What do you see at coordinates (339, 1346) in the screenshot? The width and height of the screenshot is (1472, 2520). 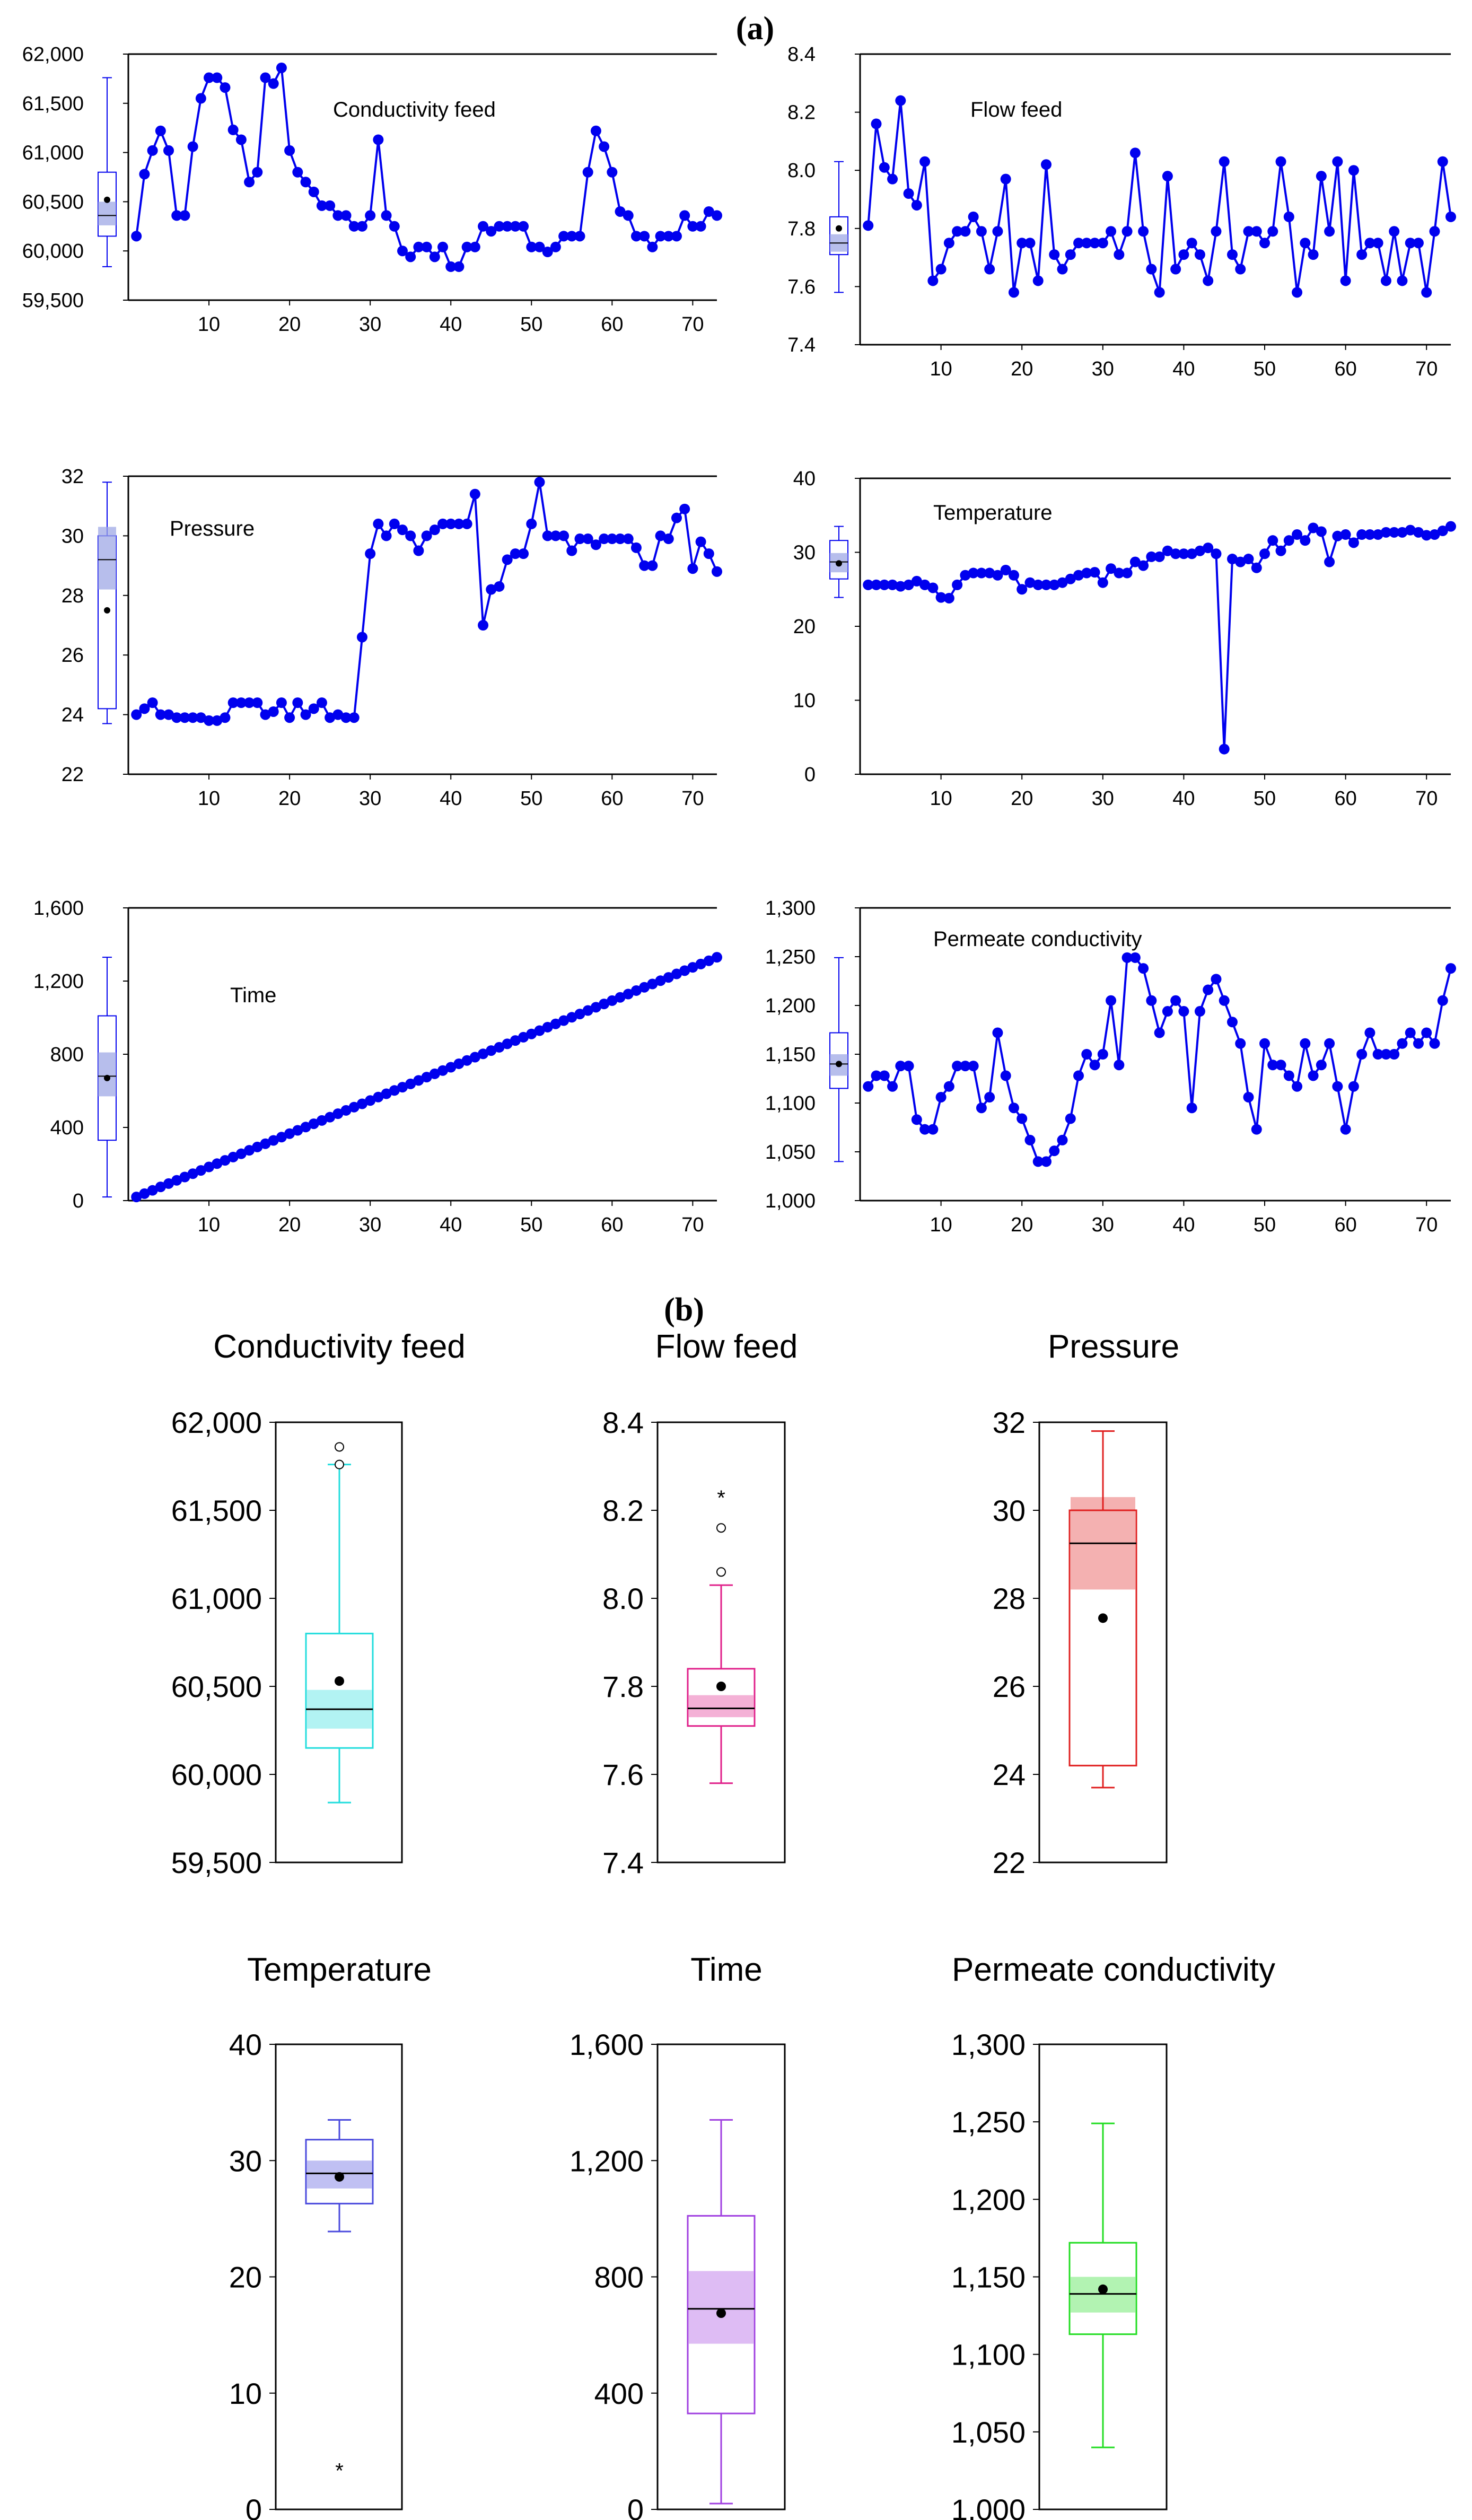 I see `chart-title: Conductivity feed` at bounding box center [339, 1346].